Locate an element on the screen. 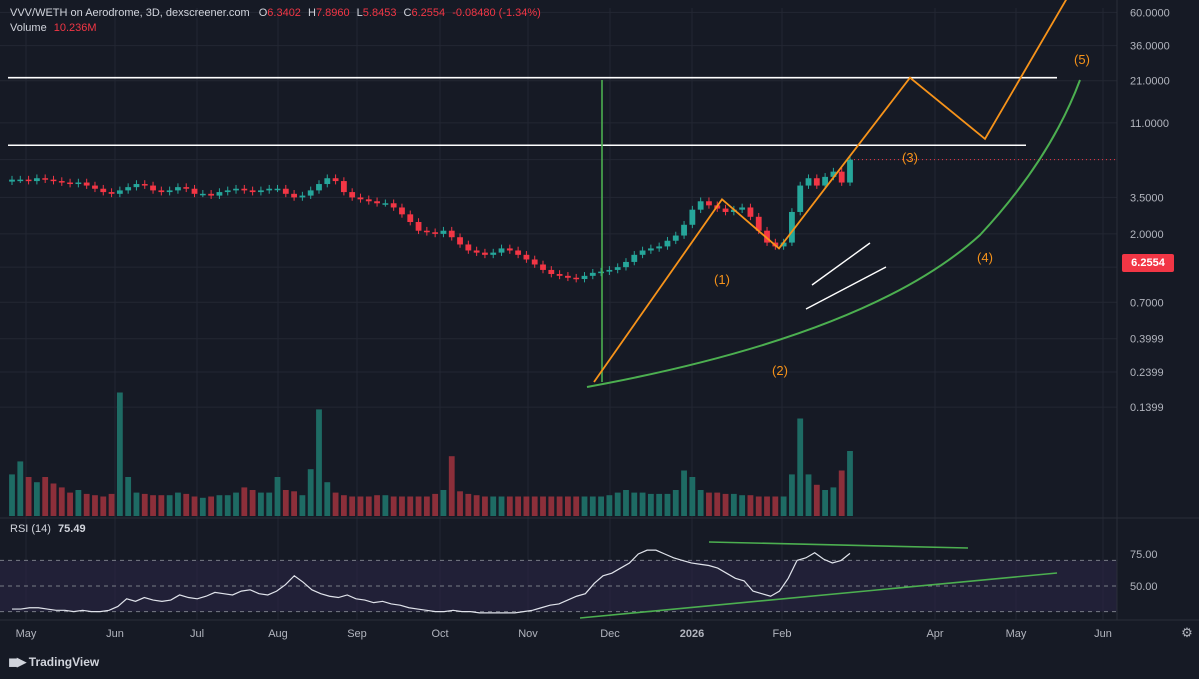  wave-label: (4) is located at coordinates (985, 257).